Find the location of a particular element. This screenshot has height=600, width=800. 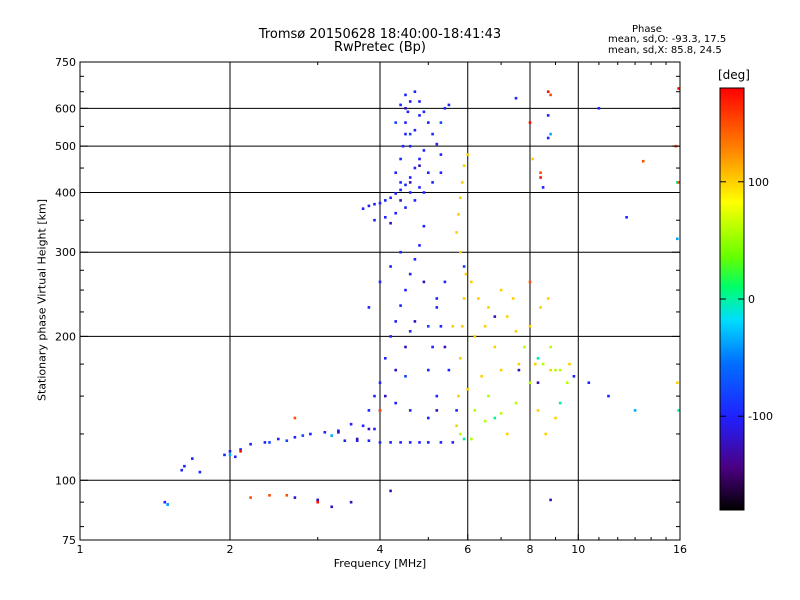

y-tick-label: 600 is located at coordinates (65, 108).